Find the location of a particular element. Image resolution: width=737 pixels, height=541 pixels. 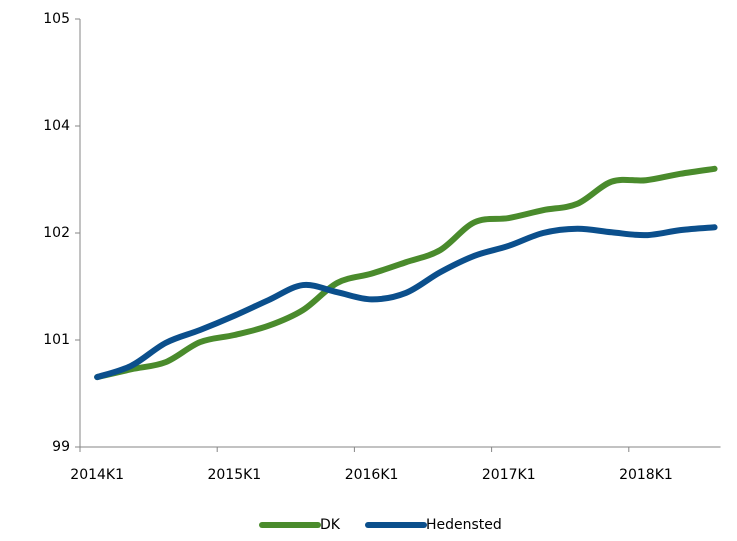

y-tick-label: 101 is located at coordinates (56, 340).